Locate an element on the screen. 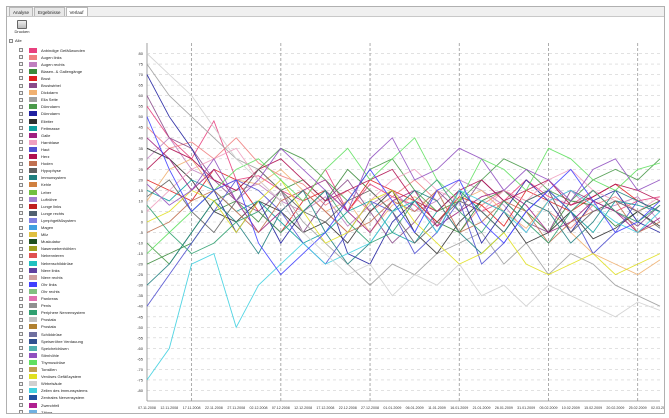 The width and height of the screenshot is (669, 418). legend-item: Augen rechts is located at coordinates (37, 64).